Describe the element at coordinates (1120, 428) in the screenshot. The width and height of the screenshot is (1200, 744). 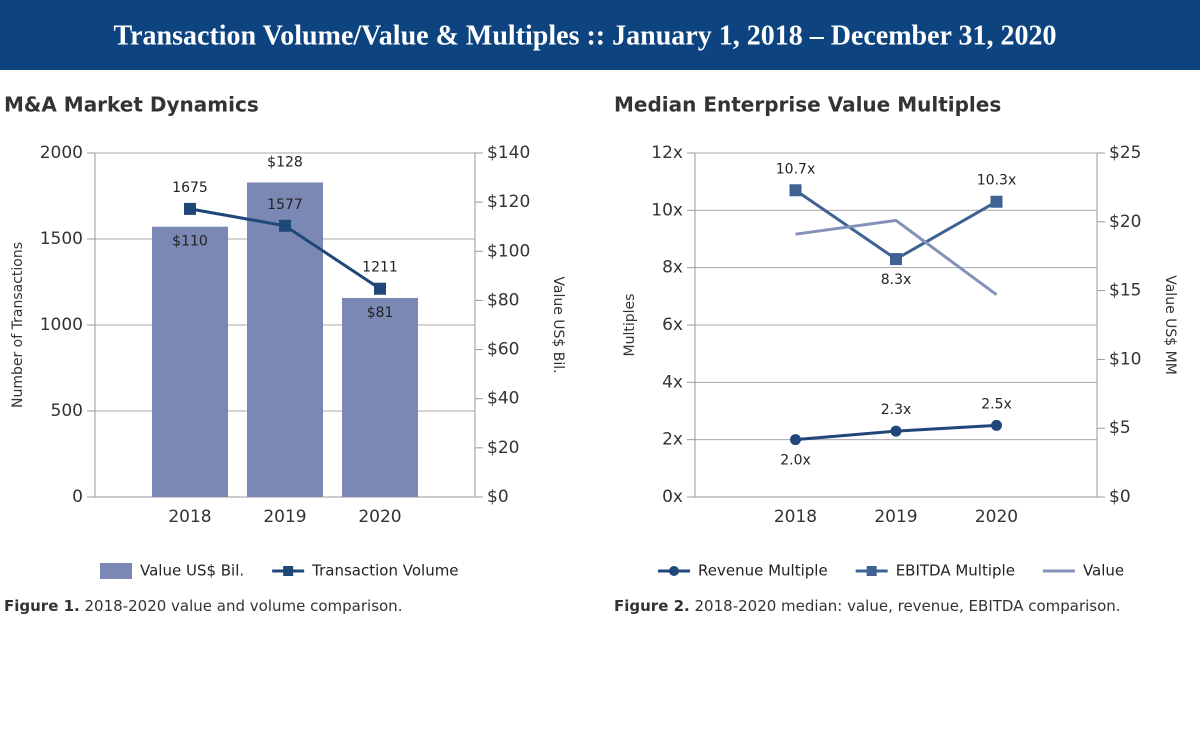
I see `y2-tick-label: $5` at that location.